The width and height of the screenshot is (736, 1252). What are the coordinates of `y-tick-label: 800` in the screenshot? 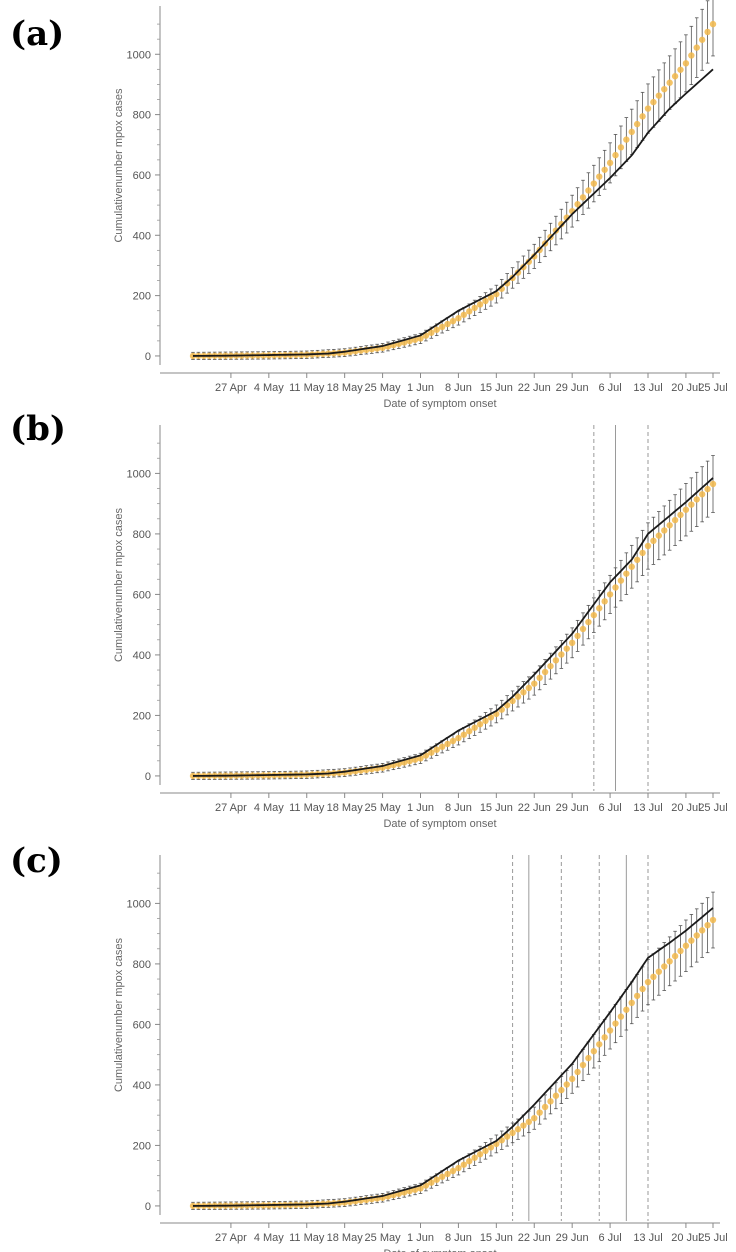 It's located at (142, 116).